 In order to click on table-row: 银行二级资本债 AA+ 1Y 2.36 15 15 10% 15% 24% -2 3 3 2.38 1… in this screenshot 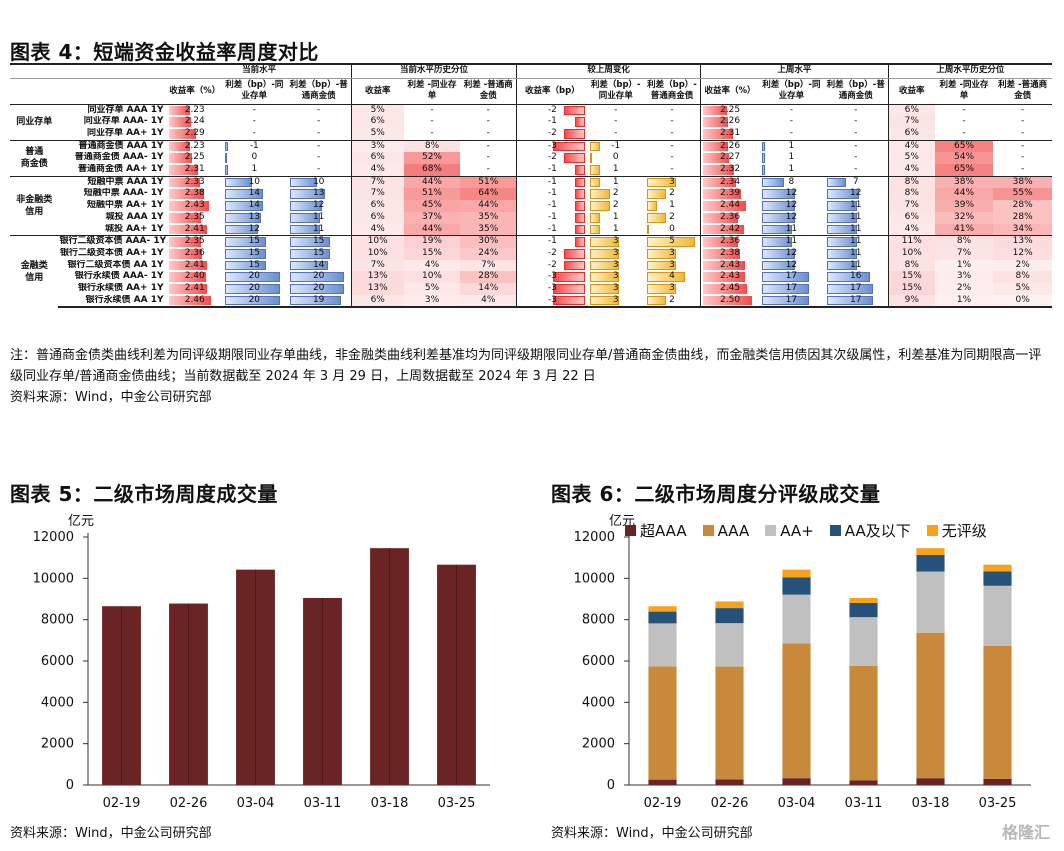, I will do `click(531, 253)`.